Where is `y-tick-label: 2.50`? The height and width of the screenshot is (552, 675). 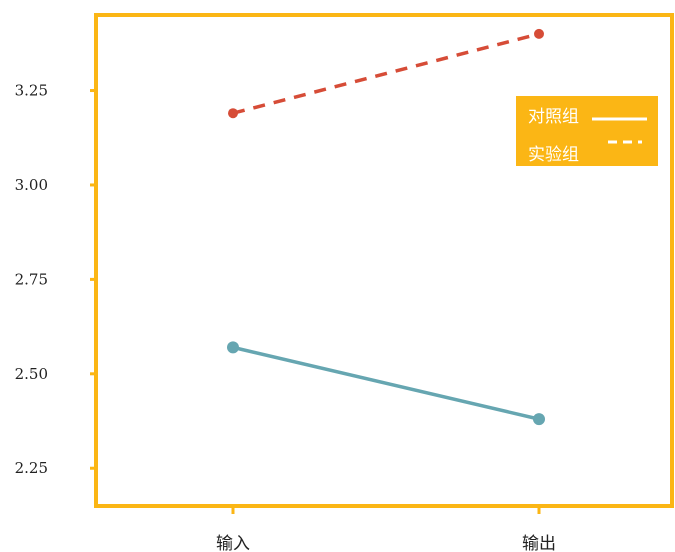
y-tick-label: 2.50 is located at coordinates (31, 374).